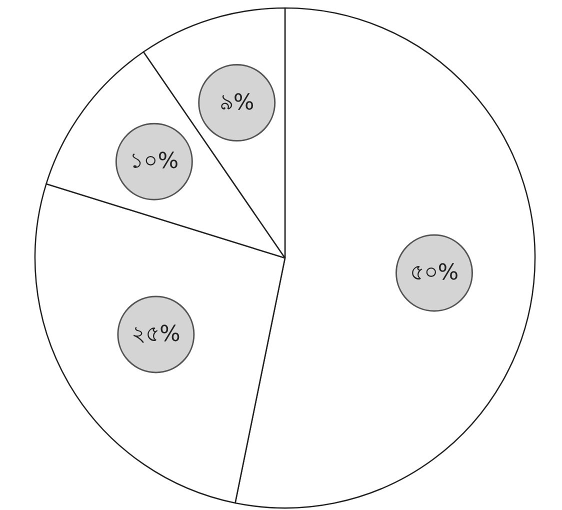  I want to click on data-label: ৫০%, so click(434, 273).